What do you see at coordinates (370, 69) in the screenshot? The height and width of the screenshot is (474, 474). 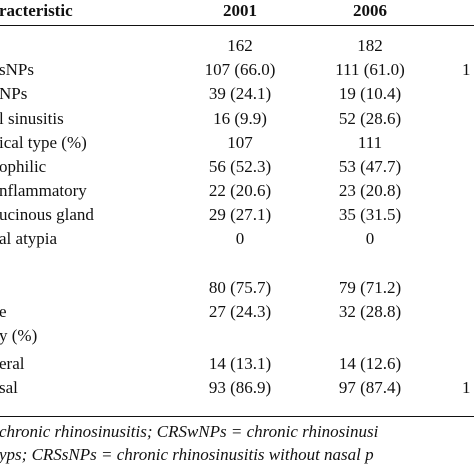 I see `cell-2006: 111 (61.0)` at bounding box center [370, 69].